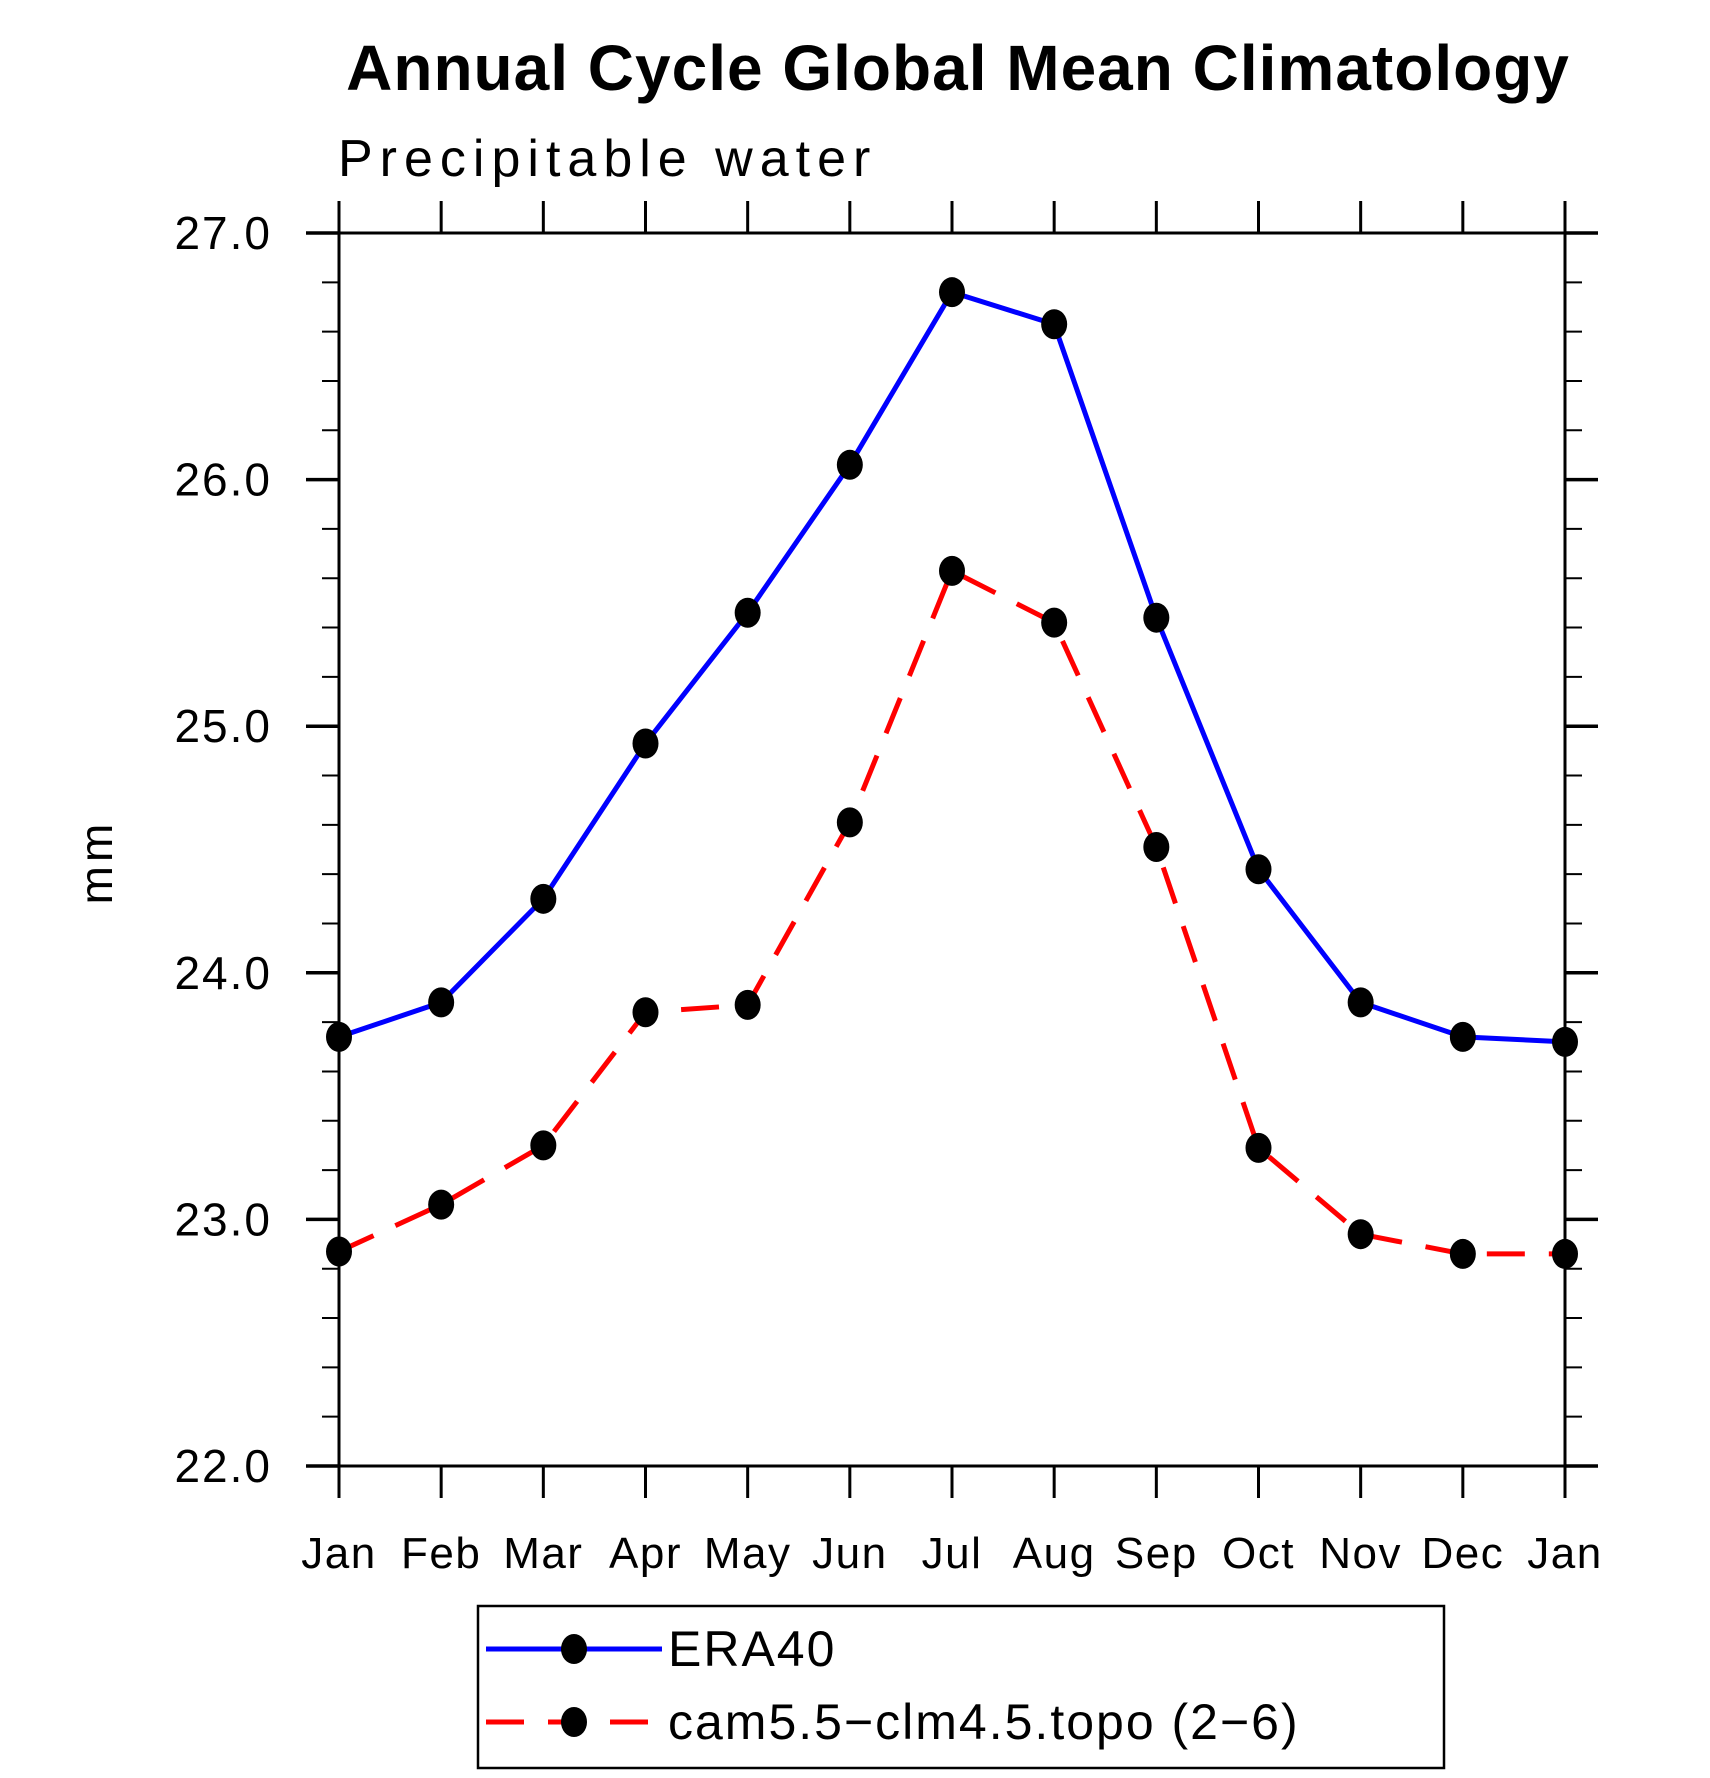  Describe the element at coordinates (441, 1553) in the screenshot. I see `x-tick-label: Feb` at that location.